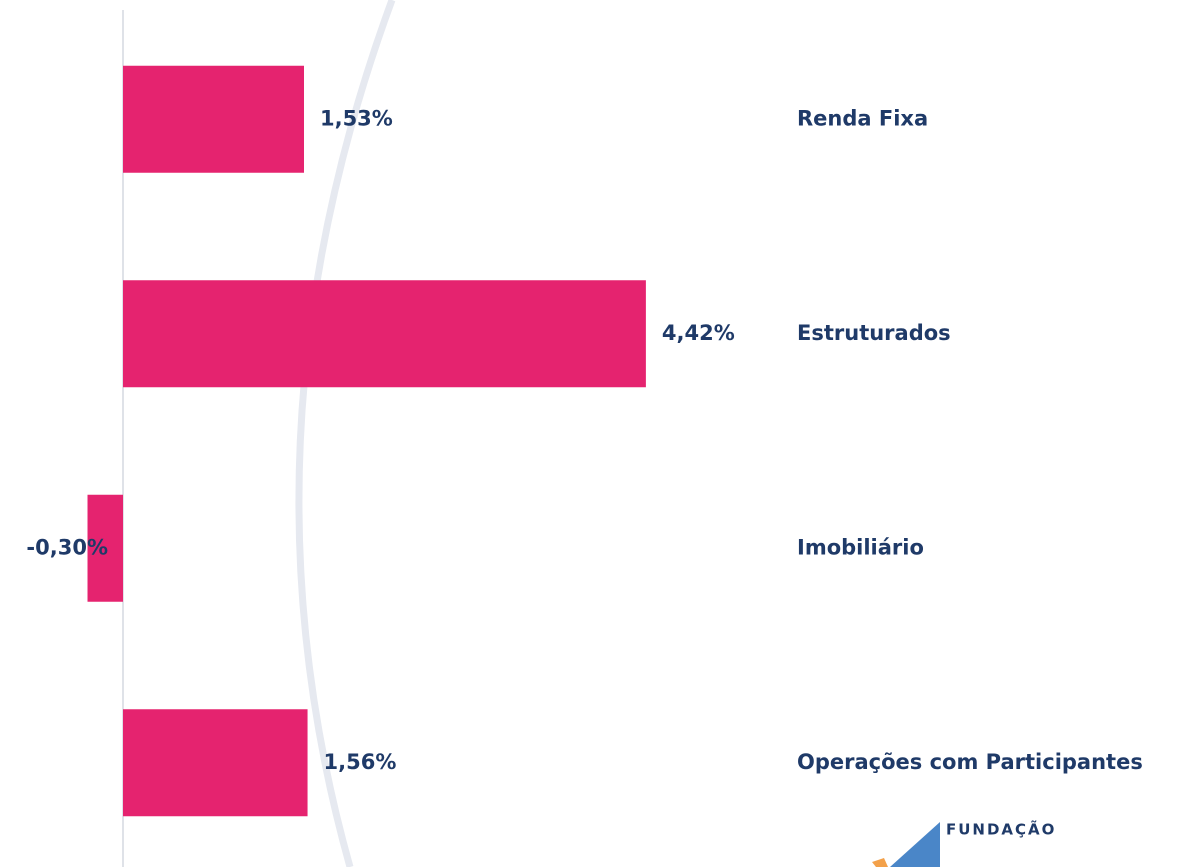 Image resolution: width=1198 pixels, height=867 pixels. What do you see at coordinates (964, 843) in the screenshot?
I see `logo: FUNDAÇÃO` at bounding box center [964, 843].